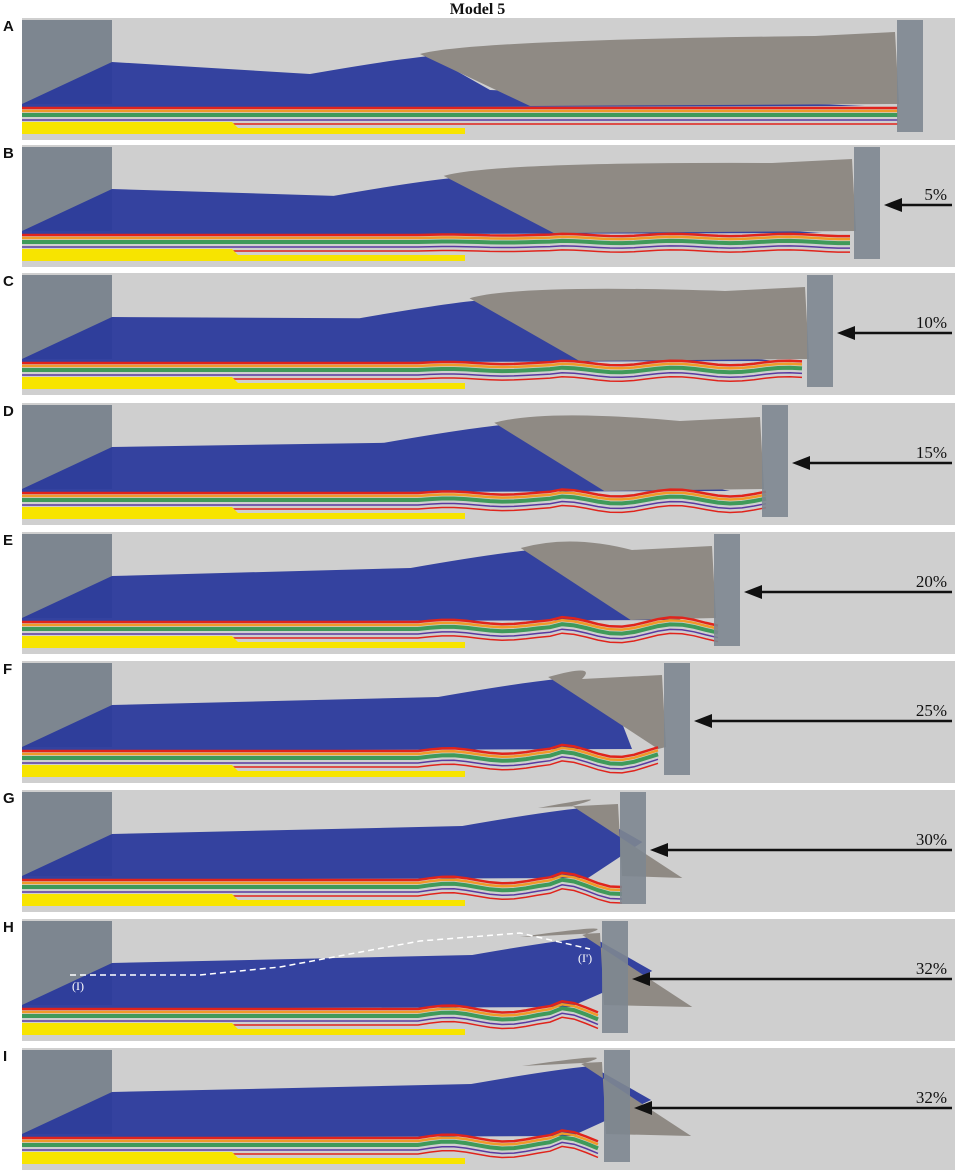 Image resolution: width=955 pixels, height=1176 pixels. I want to click on model-panel-a: A, so click(477, 79).